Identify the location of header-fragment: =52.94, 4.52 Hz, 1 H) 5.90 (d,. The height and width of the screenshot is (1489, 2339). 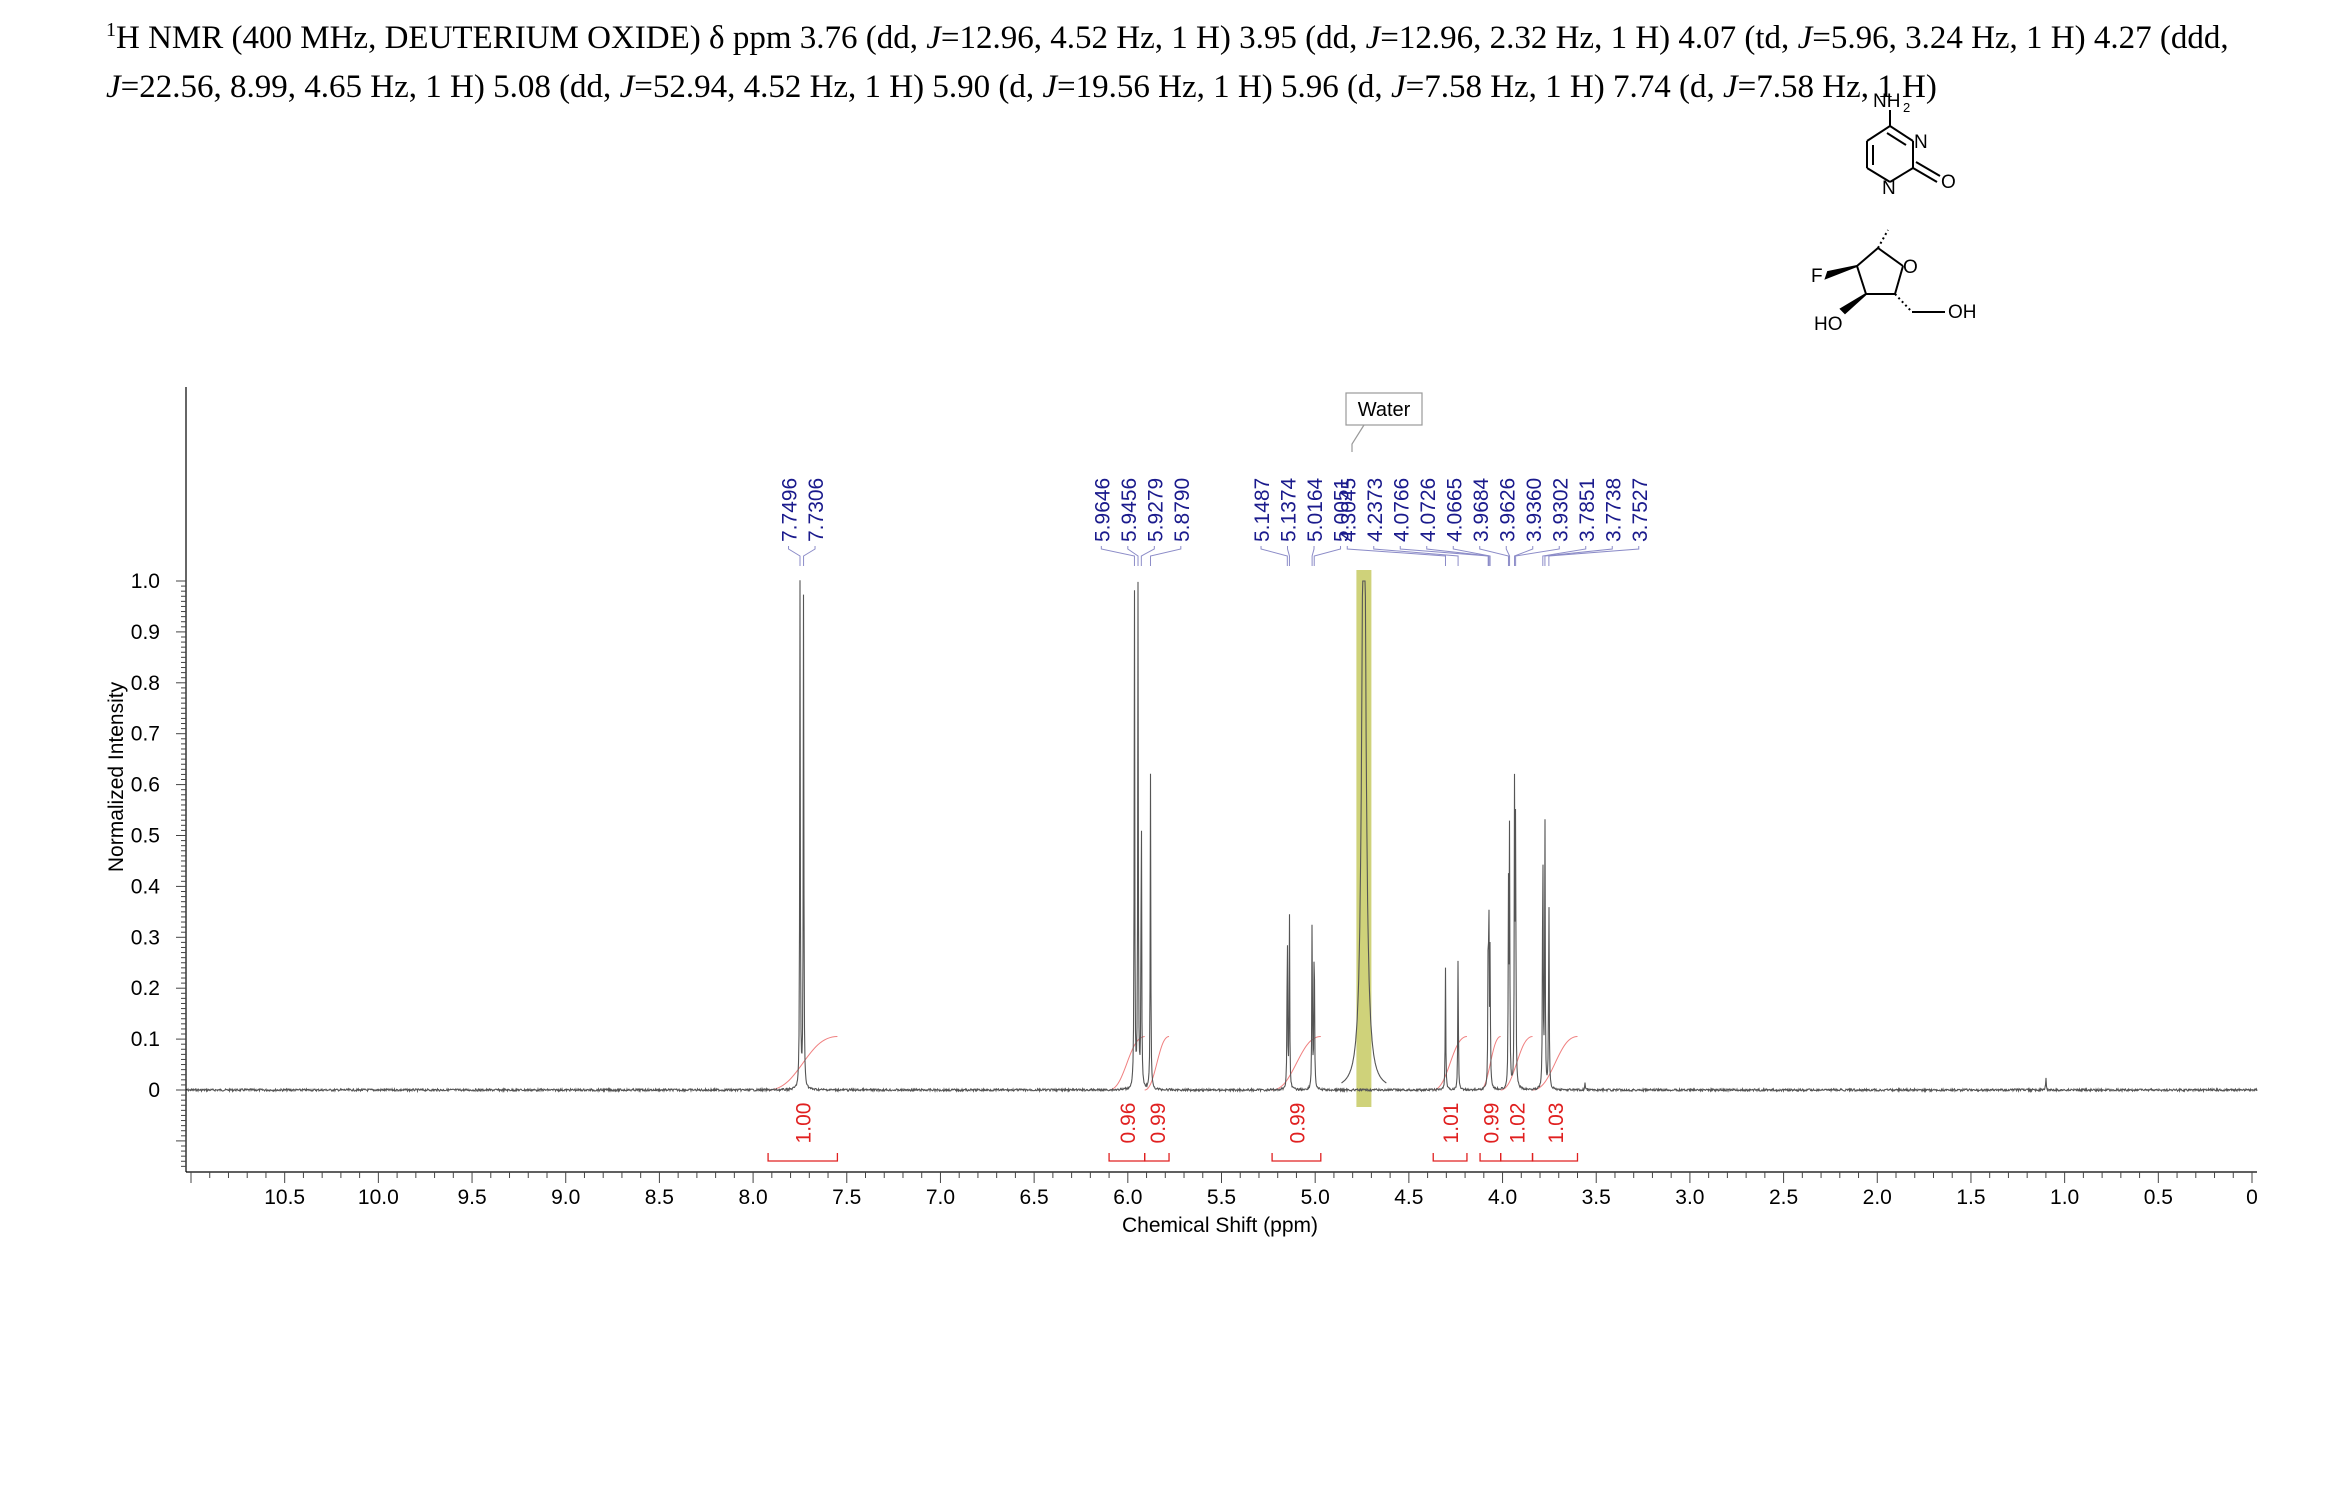
(838, 87).